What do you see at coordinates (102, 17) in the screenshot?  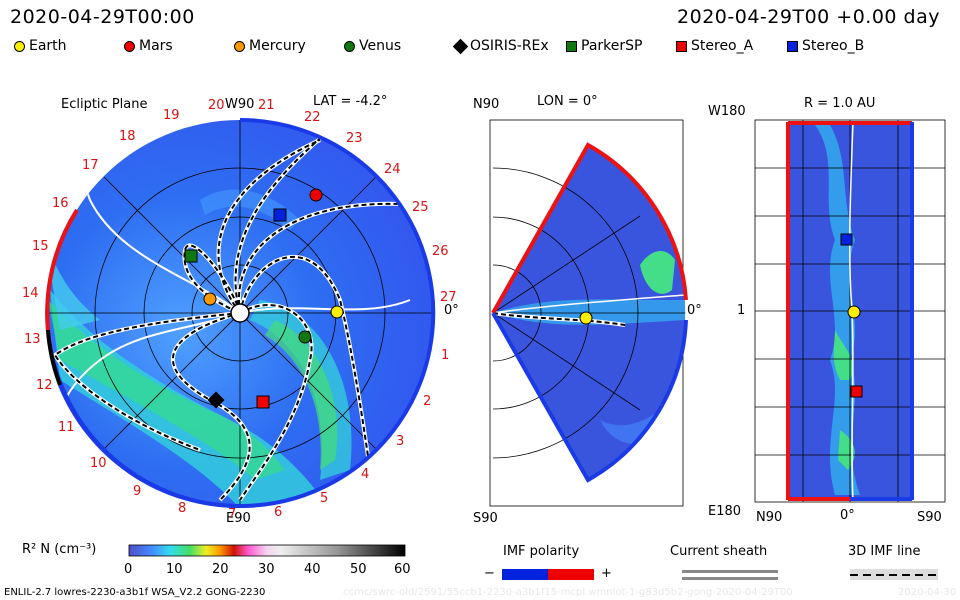 I see `time-left: 2020-04-29T00:00` at bounding box center [102, 17].